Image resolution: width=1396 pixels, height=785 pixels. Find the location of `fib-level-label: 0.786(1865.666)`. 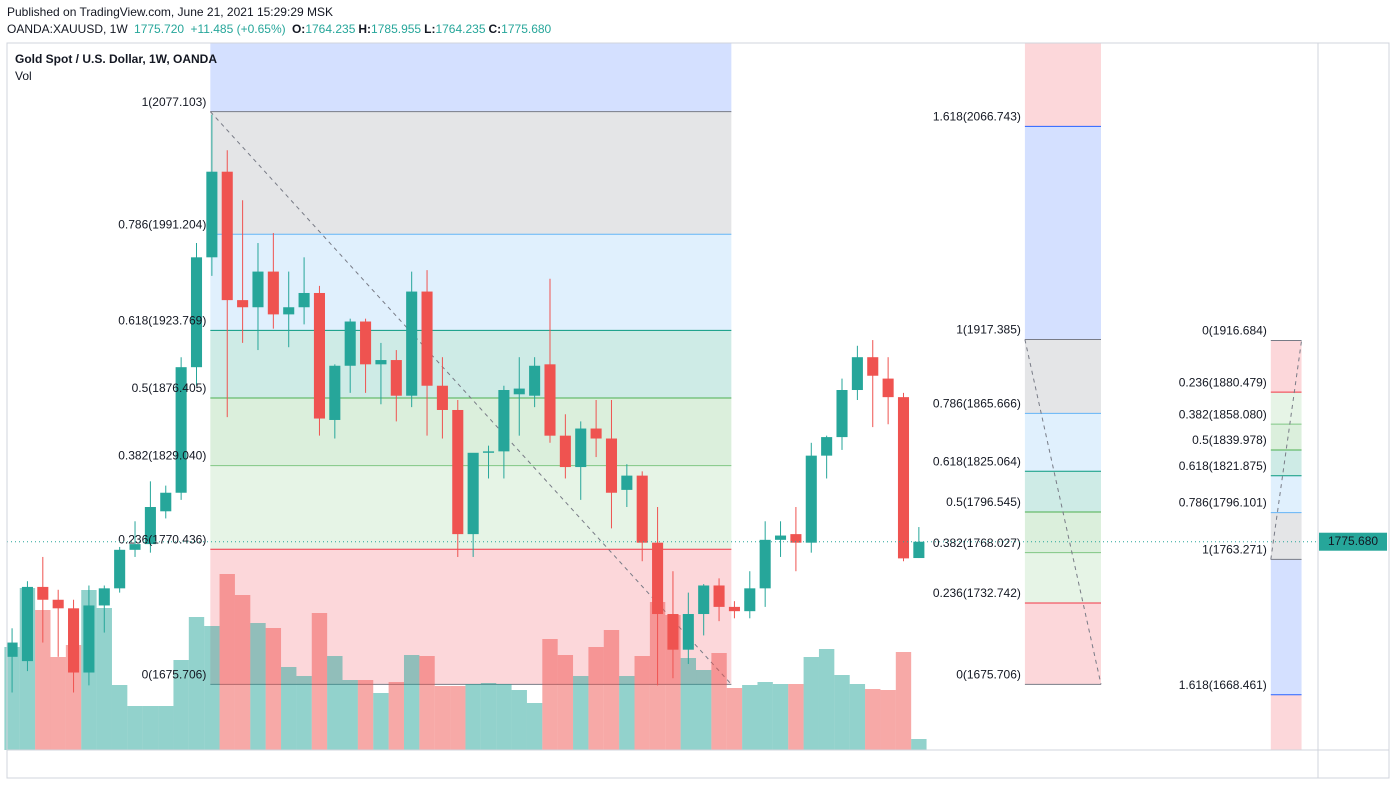

fib-level-label: 0.786(1865.666) is located at coordinates (977, 403).